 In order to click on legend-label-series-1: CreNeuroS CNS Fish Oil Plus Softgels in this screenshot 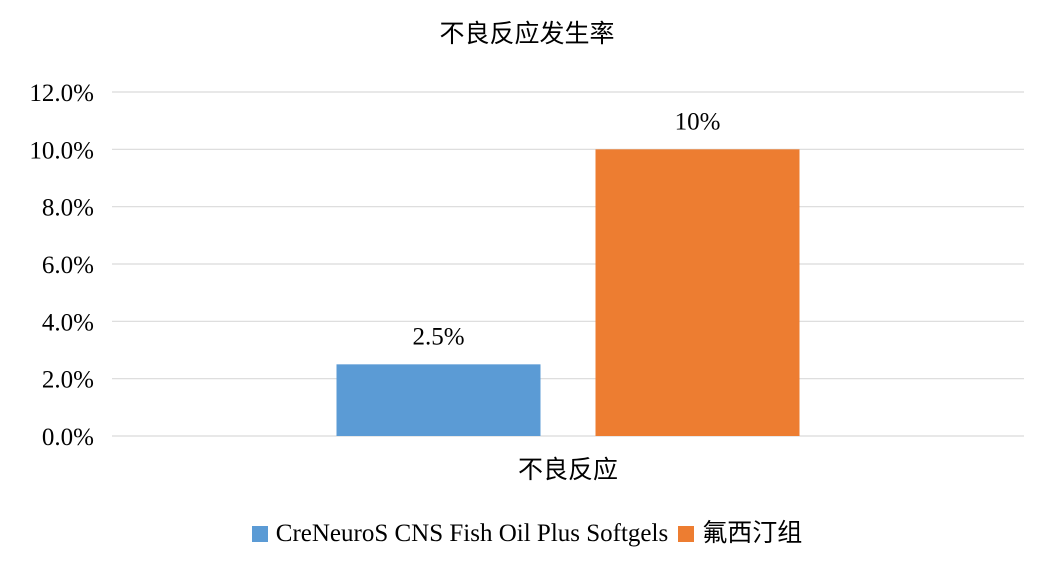, I will do `click(472, 533)`.